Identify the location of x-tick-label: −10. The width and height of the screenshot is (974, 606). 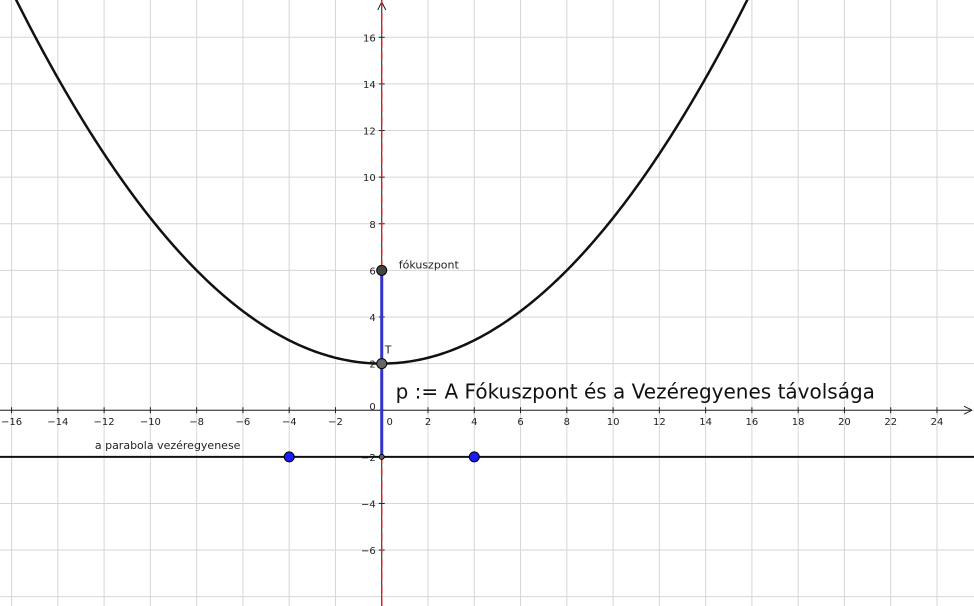
(150, 422).